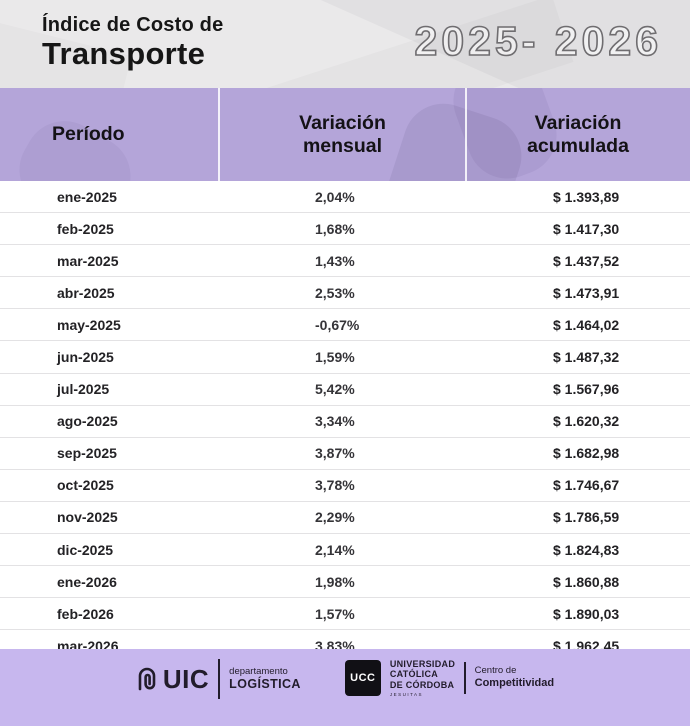  Describe the element at coordinates (85, 228) in the screenshot. I see `cell-period: feb-2025` at that location.